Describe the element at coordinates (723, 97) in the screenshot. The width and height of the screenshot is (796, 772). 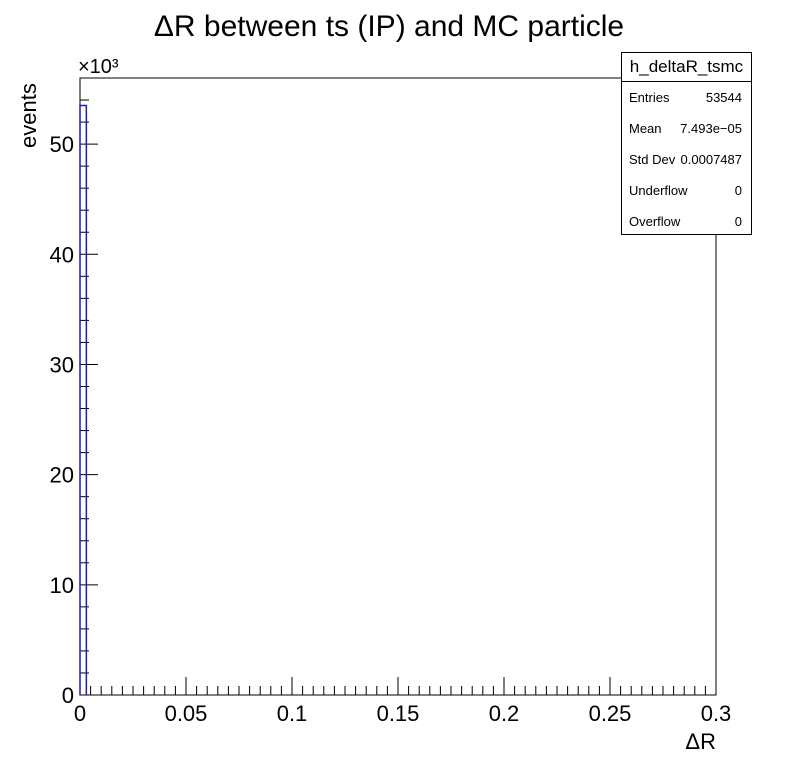
I see `stats-value: 53544` at that location.